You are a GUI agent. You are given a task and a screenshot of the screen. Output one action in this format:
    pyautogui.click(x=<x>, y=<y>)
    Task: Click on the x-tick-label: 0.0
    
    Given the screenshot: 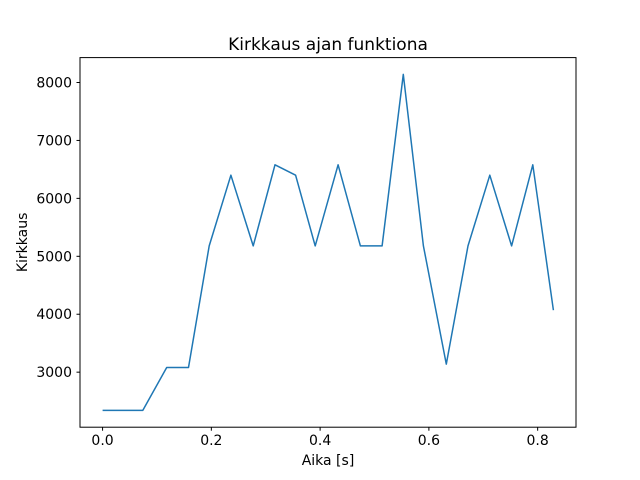 What is the action you would take?
    pyautogui.click(x=102, y=441)
    